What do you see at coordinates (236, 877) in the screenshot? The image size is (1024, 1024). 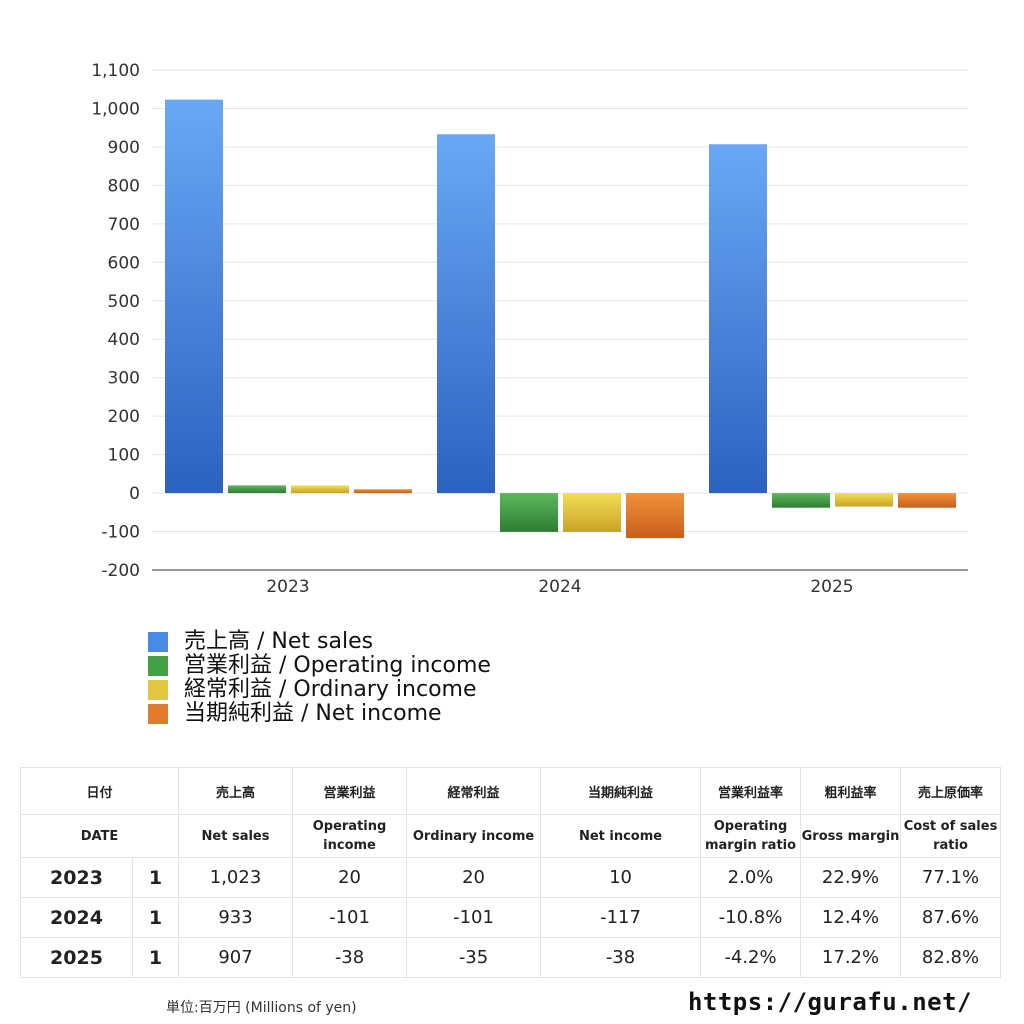 I see `cell-net-sales: 1,023` at bounding box center [236, 877].